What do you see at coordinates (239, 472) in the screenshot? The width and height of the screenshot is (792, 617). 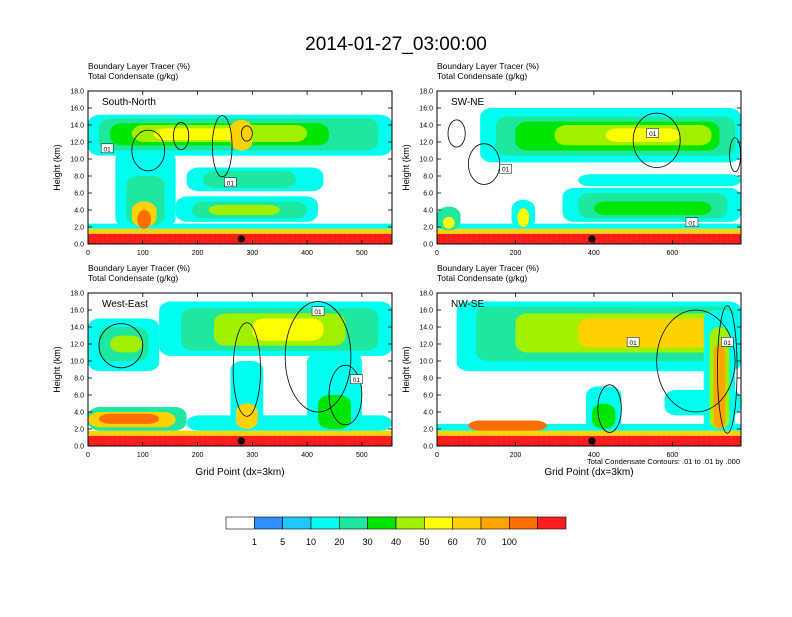 I see `x-axis-label: Grid Point (dx=3km)` at bounding box center [239, 472].